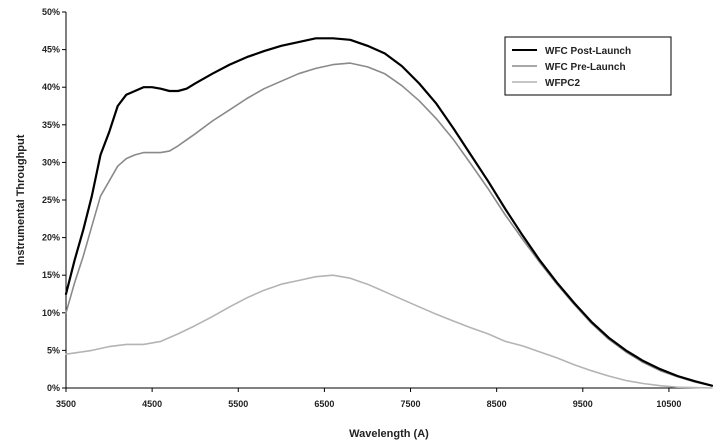 The image size is (713, 443). What do you see at coordinates (389, 434) in the screenshot?
I see `x-axis-title: Wavelength (A)` at bounding box center [389, 434].